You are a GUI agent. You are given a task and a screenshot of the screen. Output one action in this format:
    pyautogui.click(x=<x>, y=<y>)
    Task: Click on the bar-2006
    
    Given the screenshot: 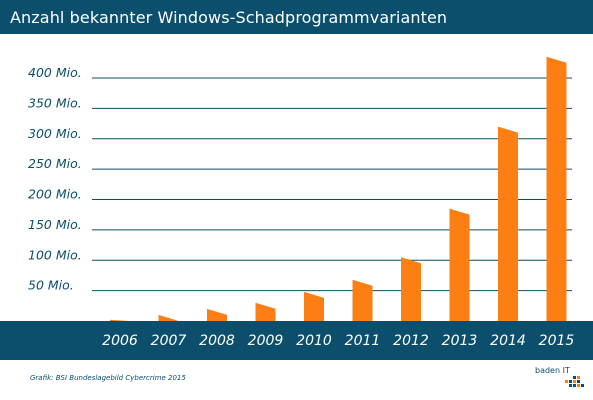 What is the action you would take?
    pyautogui.click(x=120, y=320)
    